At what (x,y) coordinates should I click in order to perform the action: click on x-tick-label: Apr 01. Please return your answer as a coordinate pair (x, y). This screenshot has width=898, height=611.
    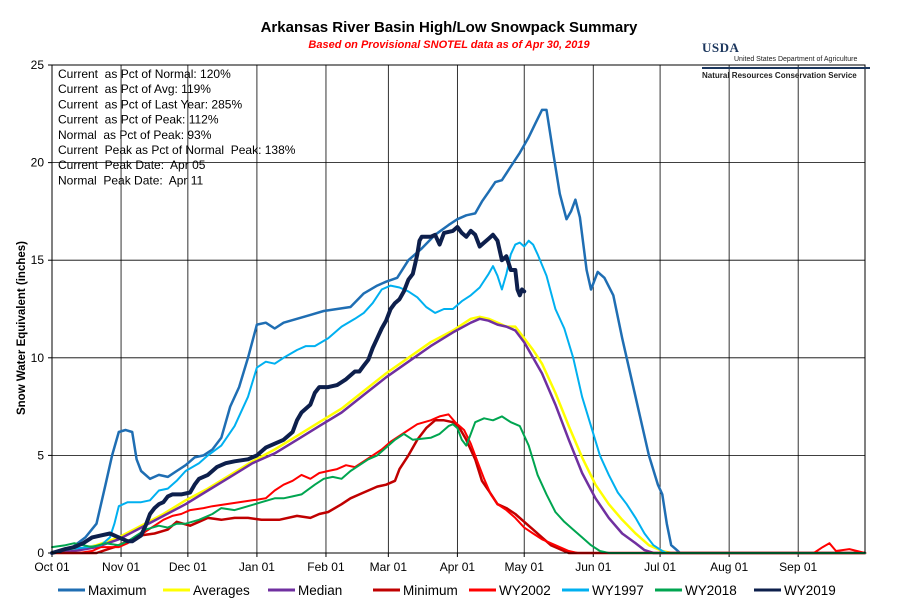
    Looking at the image, I should click on (458, 567).